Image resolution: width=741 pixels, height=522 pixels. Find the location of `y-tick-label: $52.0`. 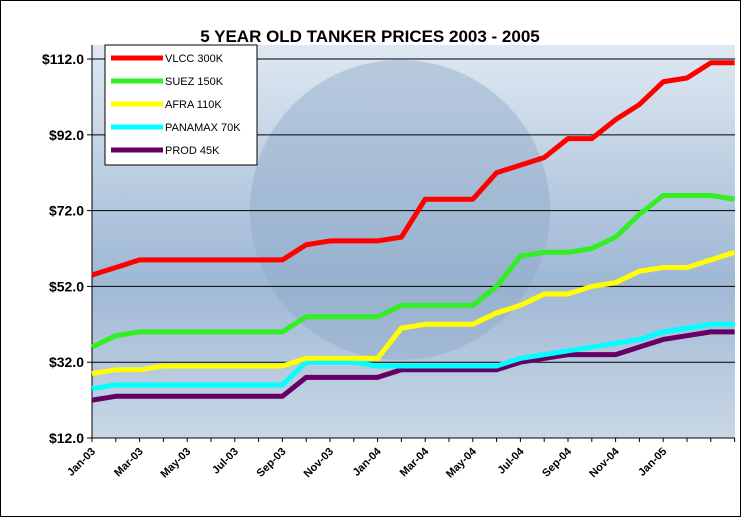

y-tick-label: $52.0 is located at coordinates (66, 286).